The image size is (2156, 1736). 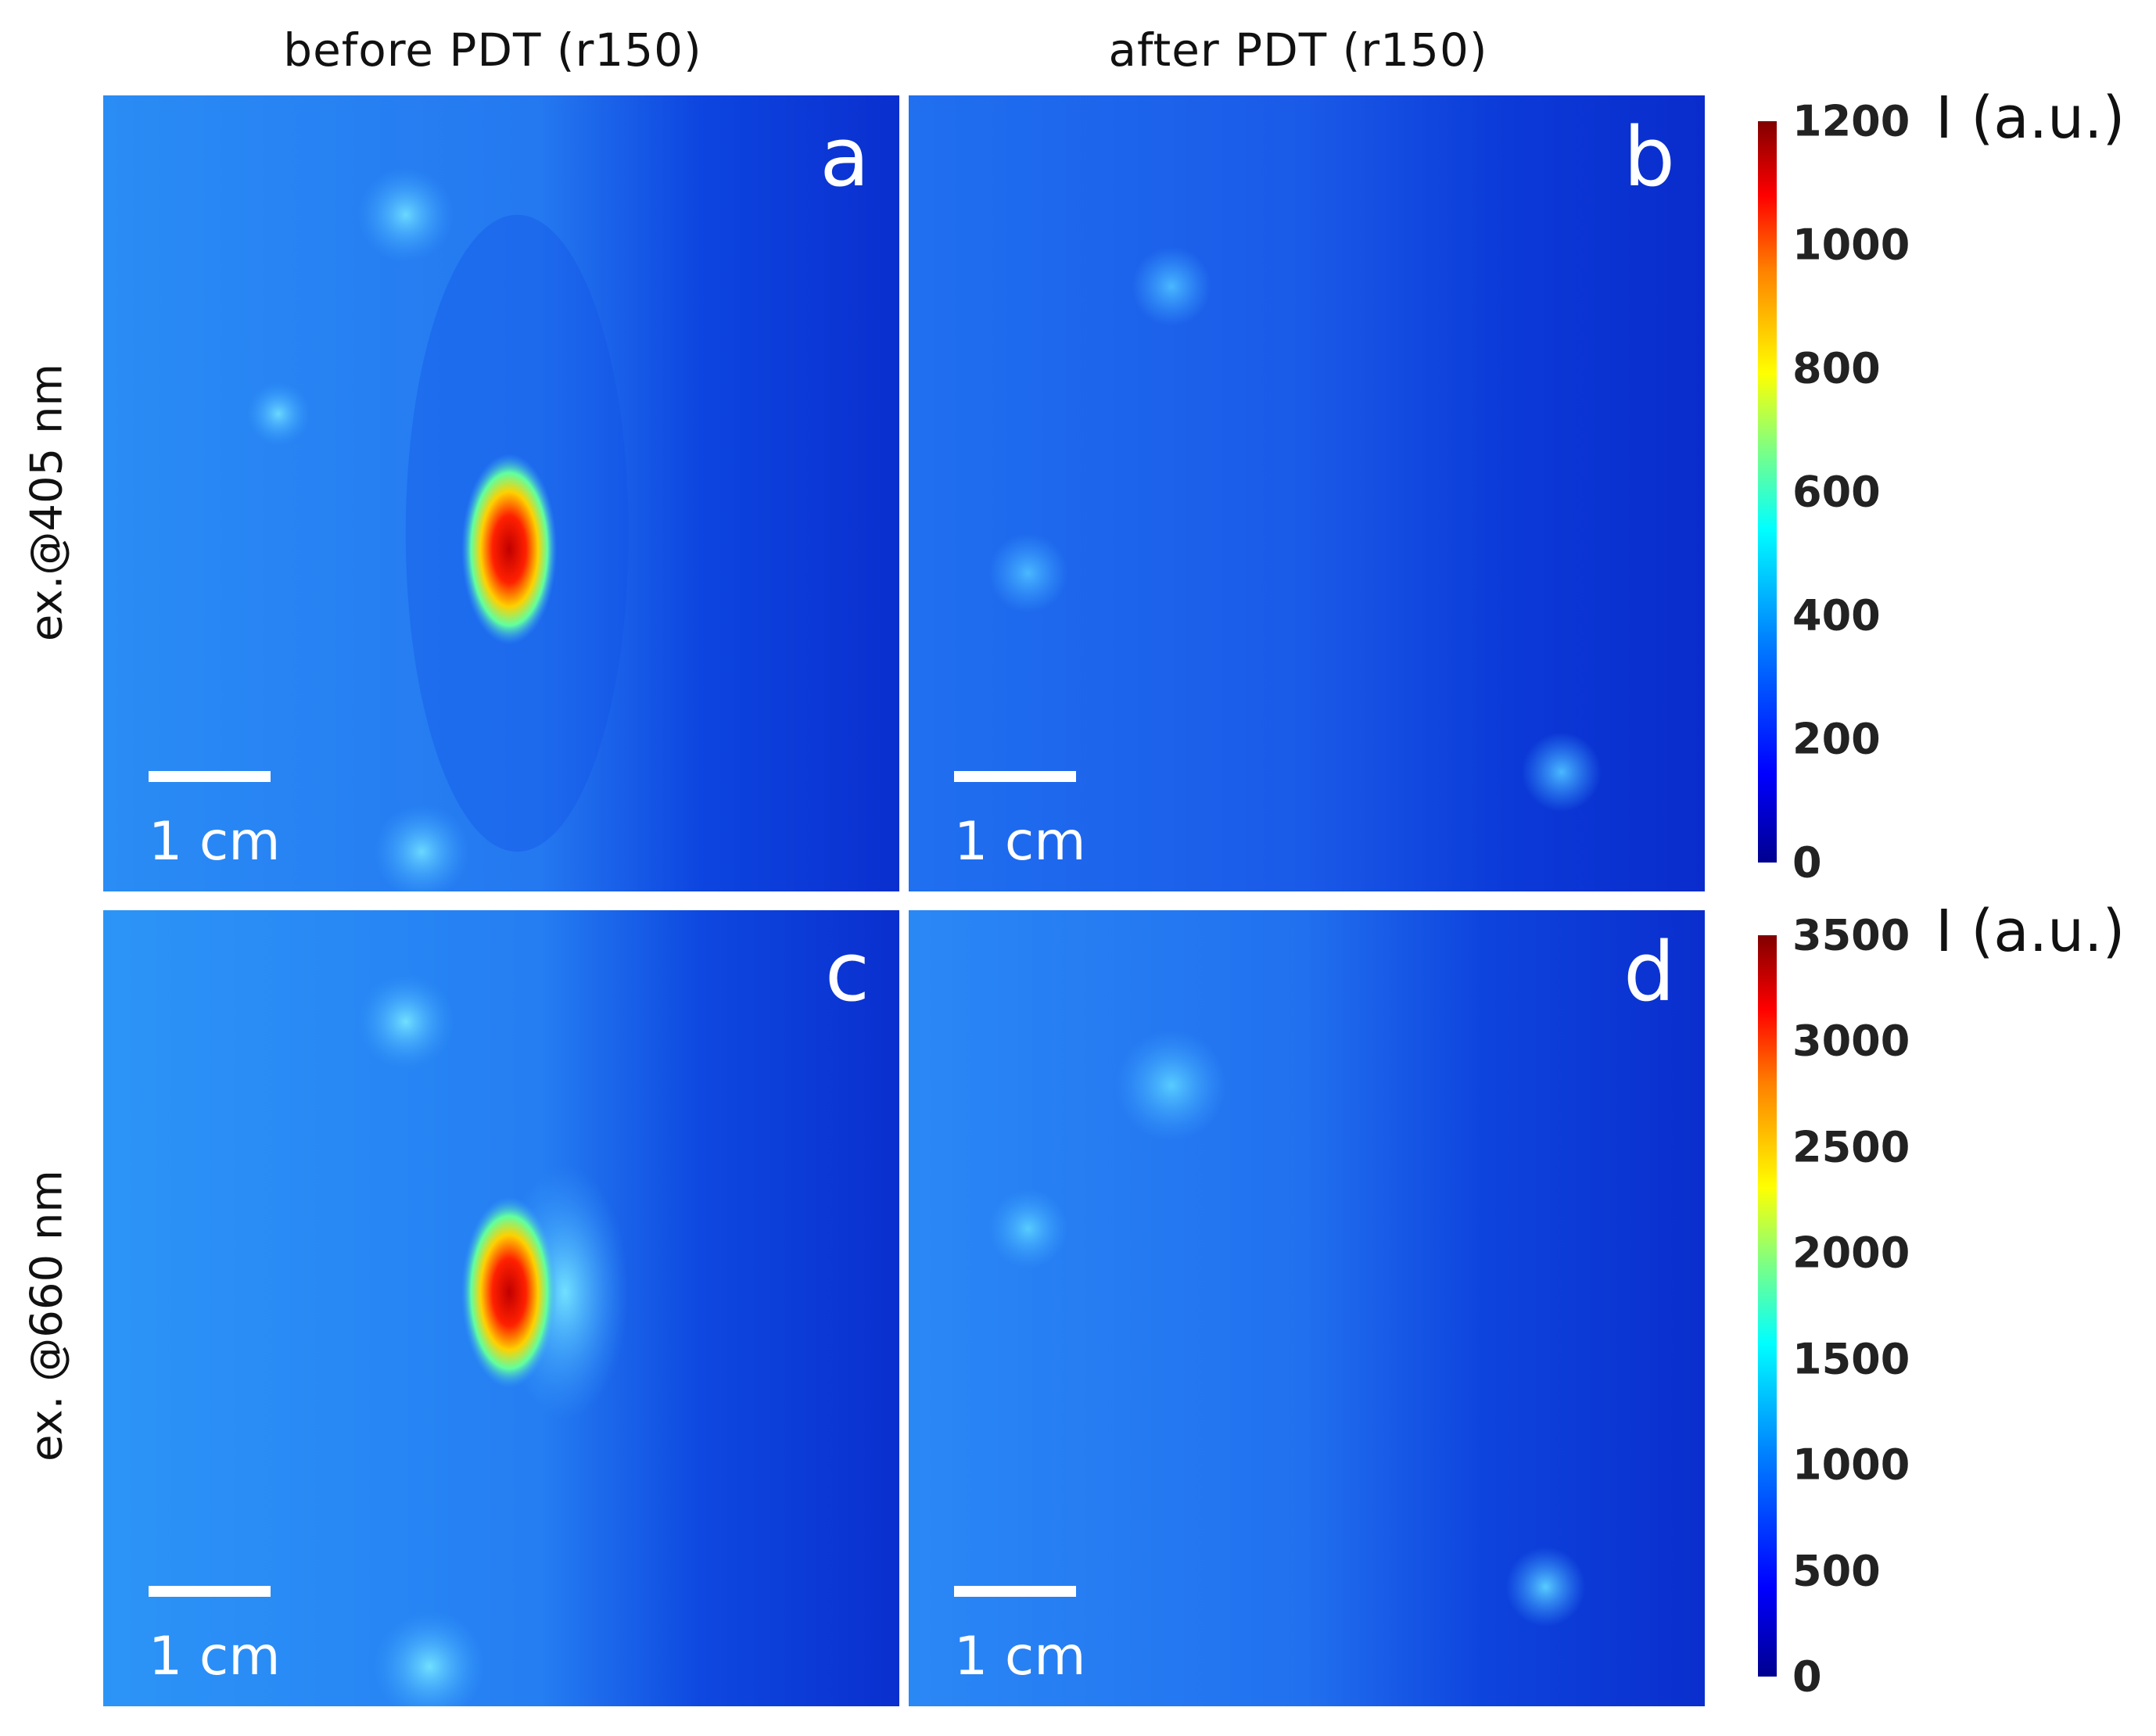 I want to click on colorbar-top: 1200 1000 800 600 400 200 0, so click(x=1834, y=492).